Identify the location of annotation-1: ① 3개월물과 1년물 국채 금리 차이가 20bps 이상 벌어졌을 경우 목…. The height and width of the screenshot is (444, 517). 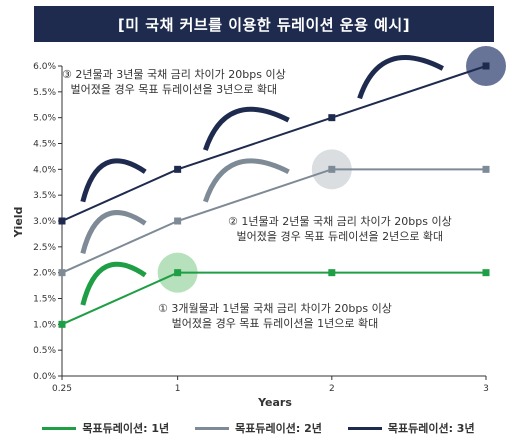
(275, 316).